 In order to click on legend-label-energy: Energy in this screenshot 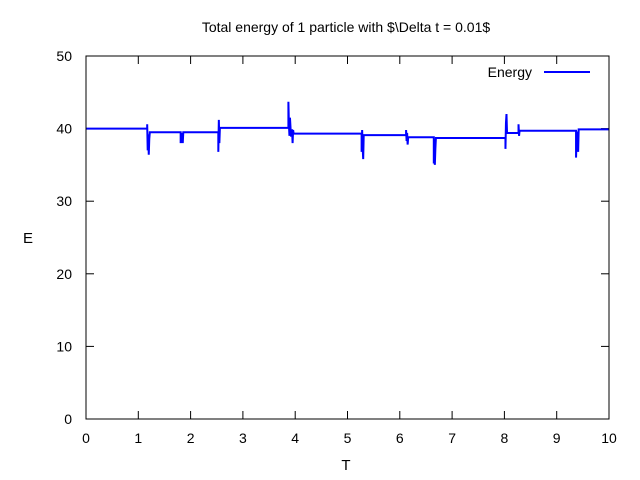, I will do `click(510, 72)`.